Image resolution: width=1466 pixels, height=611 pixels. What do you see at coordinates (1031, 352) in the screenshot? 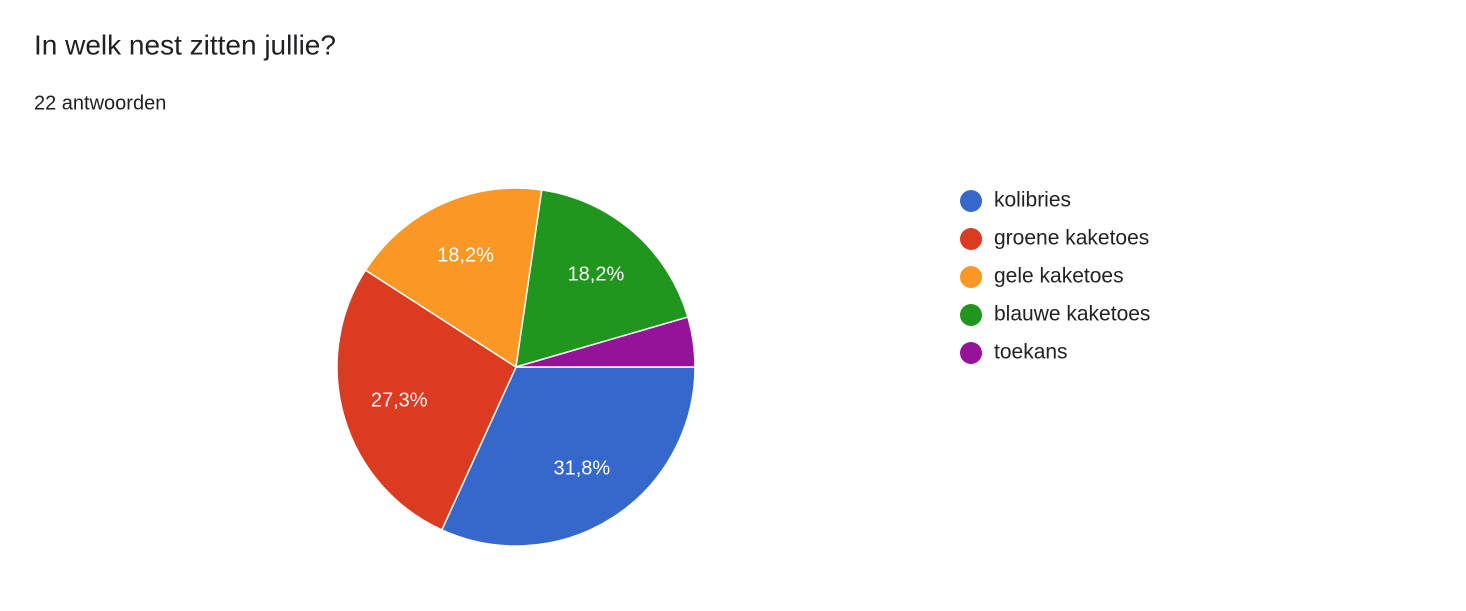
I see `legend-label: toekans` at bounding box center [1031, 352].